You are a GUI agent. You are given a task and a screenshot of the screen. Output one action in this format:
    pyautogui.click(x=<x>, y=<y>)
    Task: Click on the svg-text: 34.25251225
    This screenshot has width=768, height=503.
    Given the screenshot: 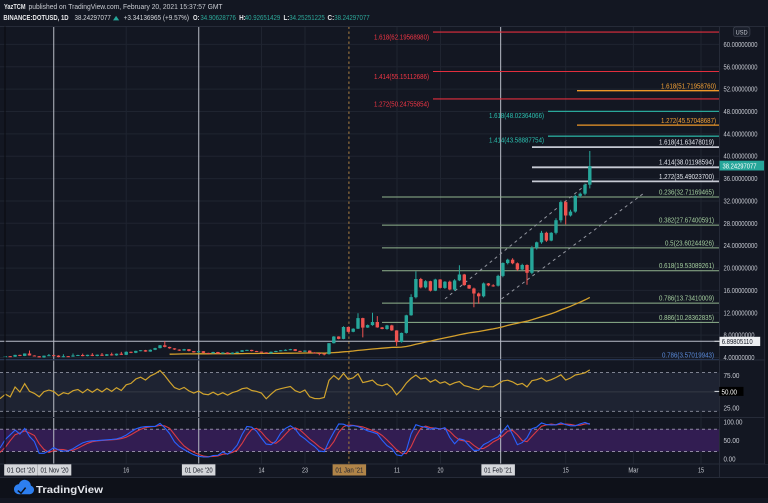 What is the action you would take?
    pyautogui.click(x=307, y=18)
    